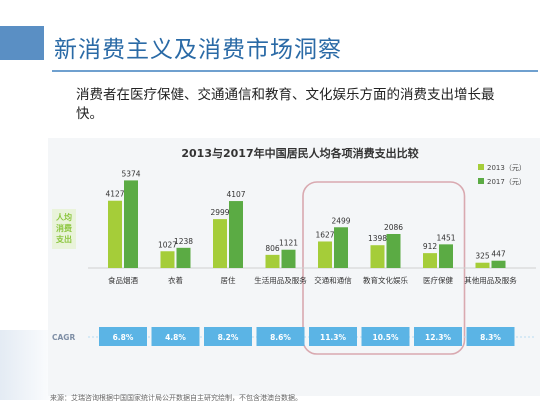 The image size is (549, 412). What do you see at coordinates (299, 153) in the screenshot?
I see `chart-title: 2013与2017年中国居民人均各项消费支出比较` at bounding box center [299, 153].